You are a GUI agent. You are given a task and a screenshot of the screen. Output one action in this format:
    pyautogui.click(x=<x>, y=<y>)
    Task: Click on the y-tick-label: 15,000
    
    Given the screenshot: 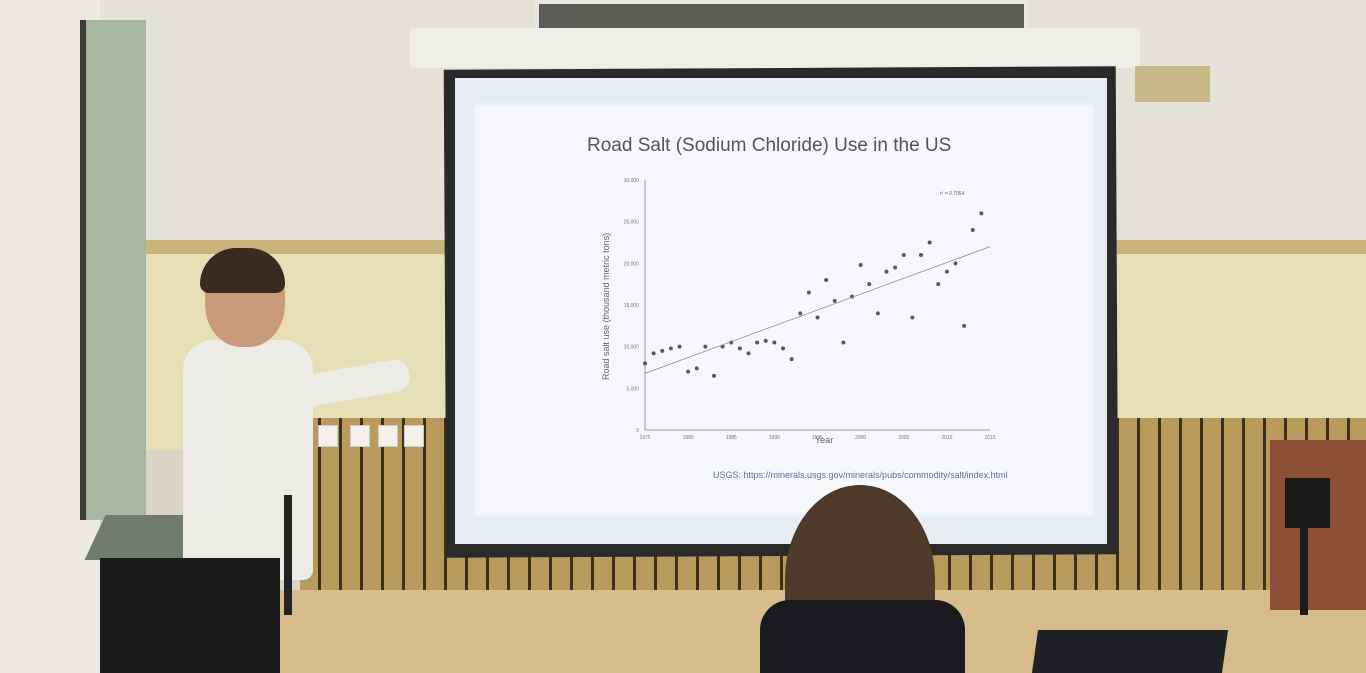 What is the action you would take?
    pyautogui.click(x=632, y=306)
    